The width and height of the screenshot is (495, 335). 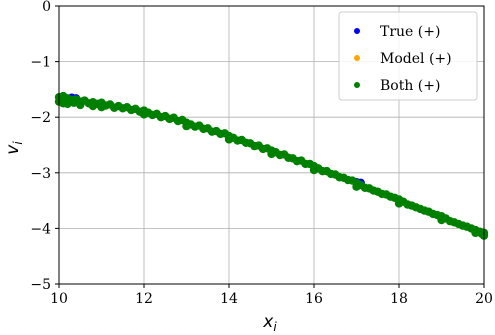 I want to click on x-tick-label: 10, so click(x=59, y=299).